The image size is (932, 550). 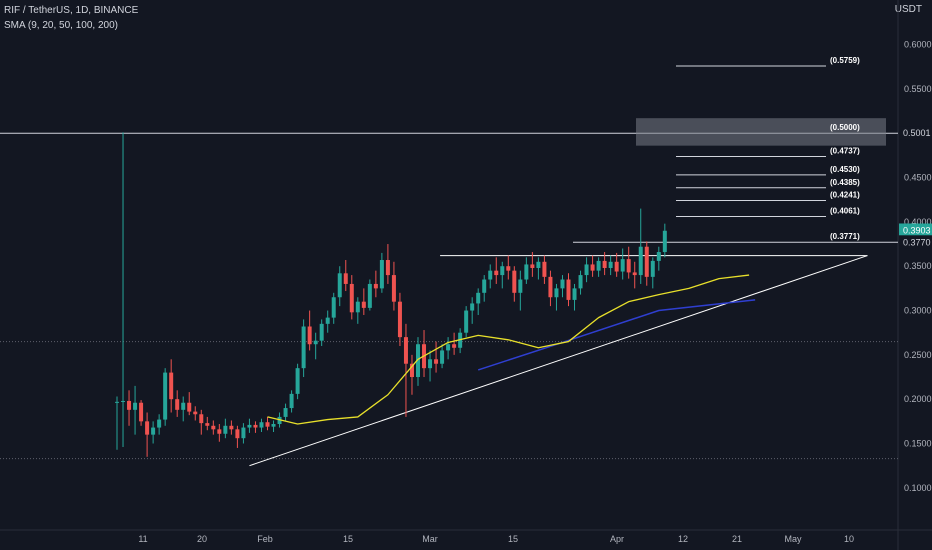 I want to click on current-price-label: 0.3903, so click(x=917, y=230).